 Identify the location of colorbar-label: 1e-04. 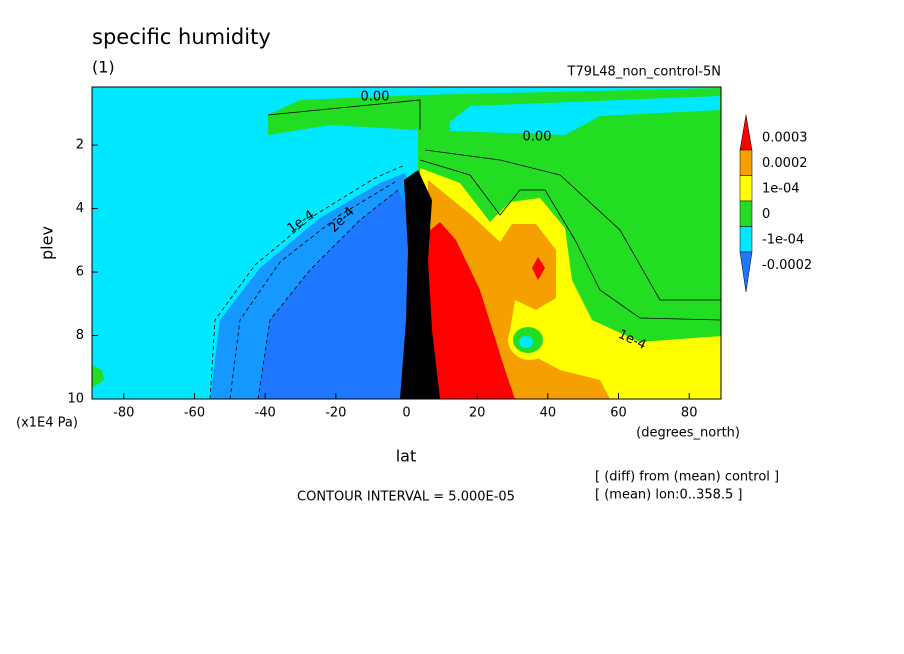
(781, 189).